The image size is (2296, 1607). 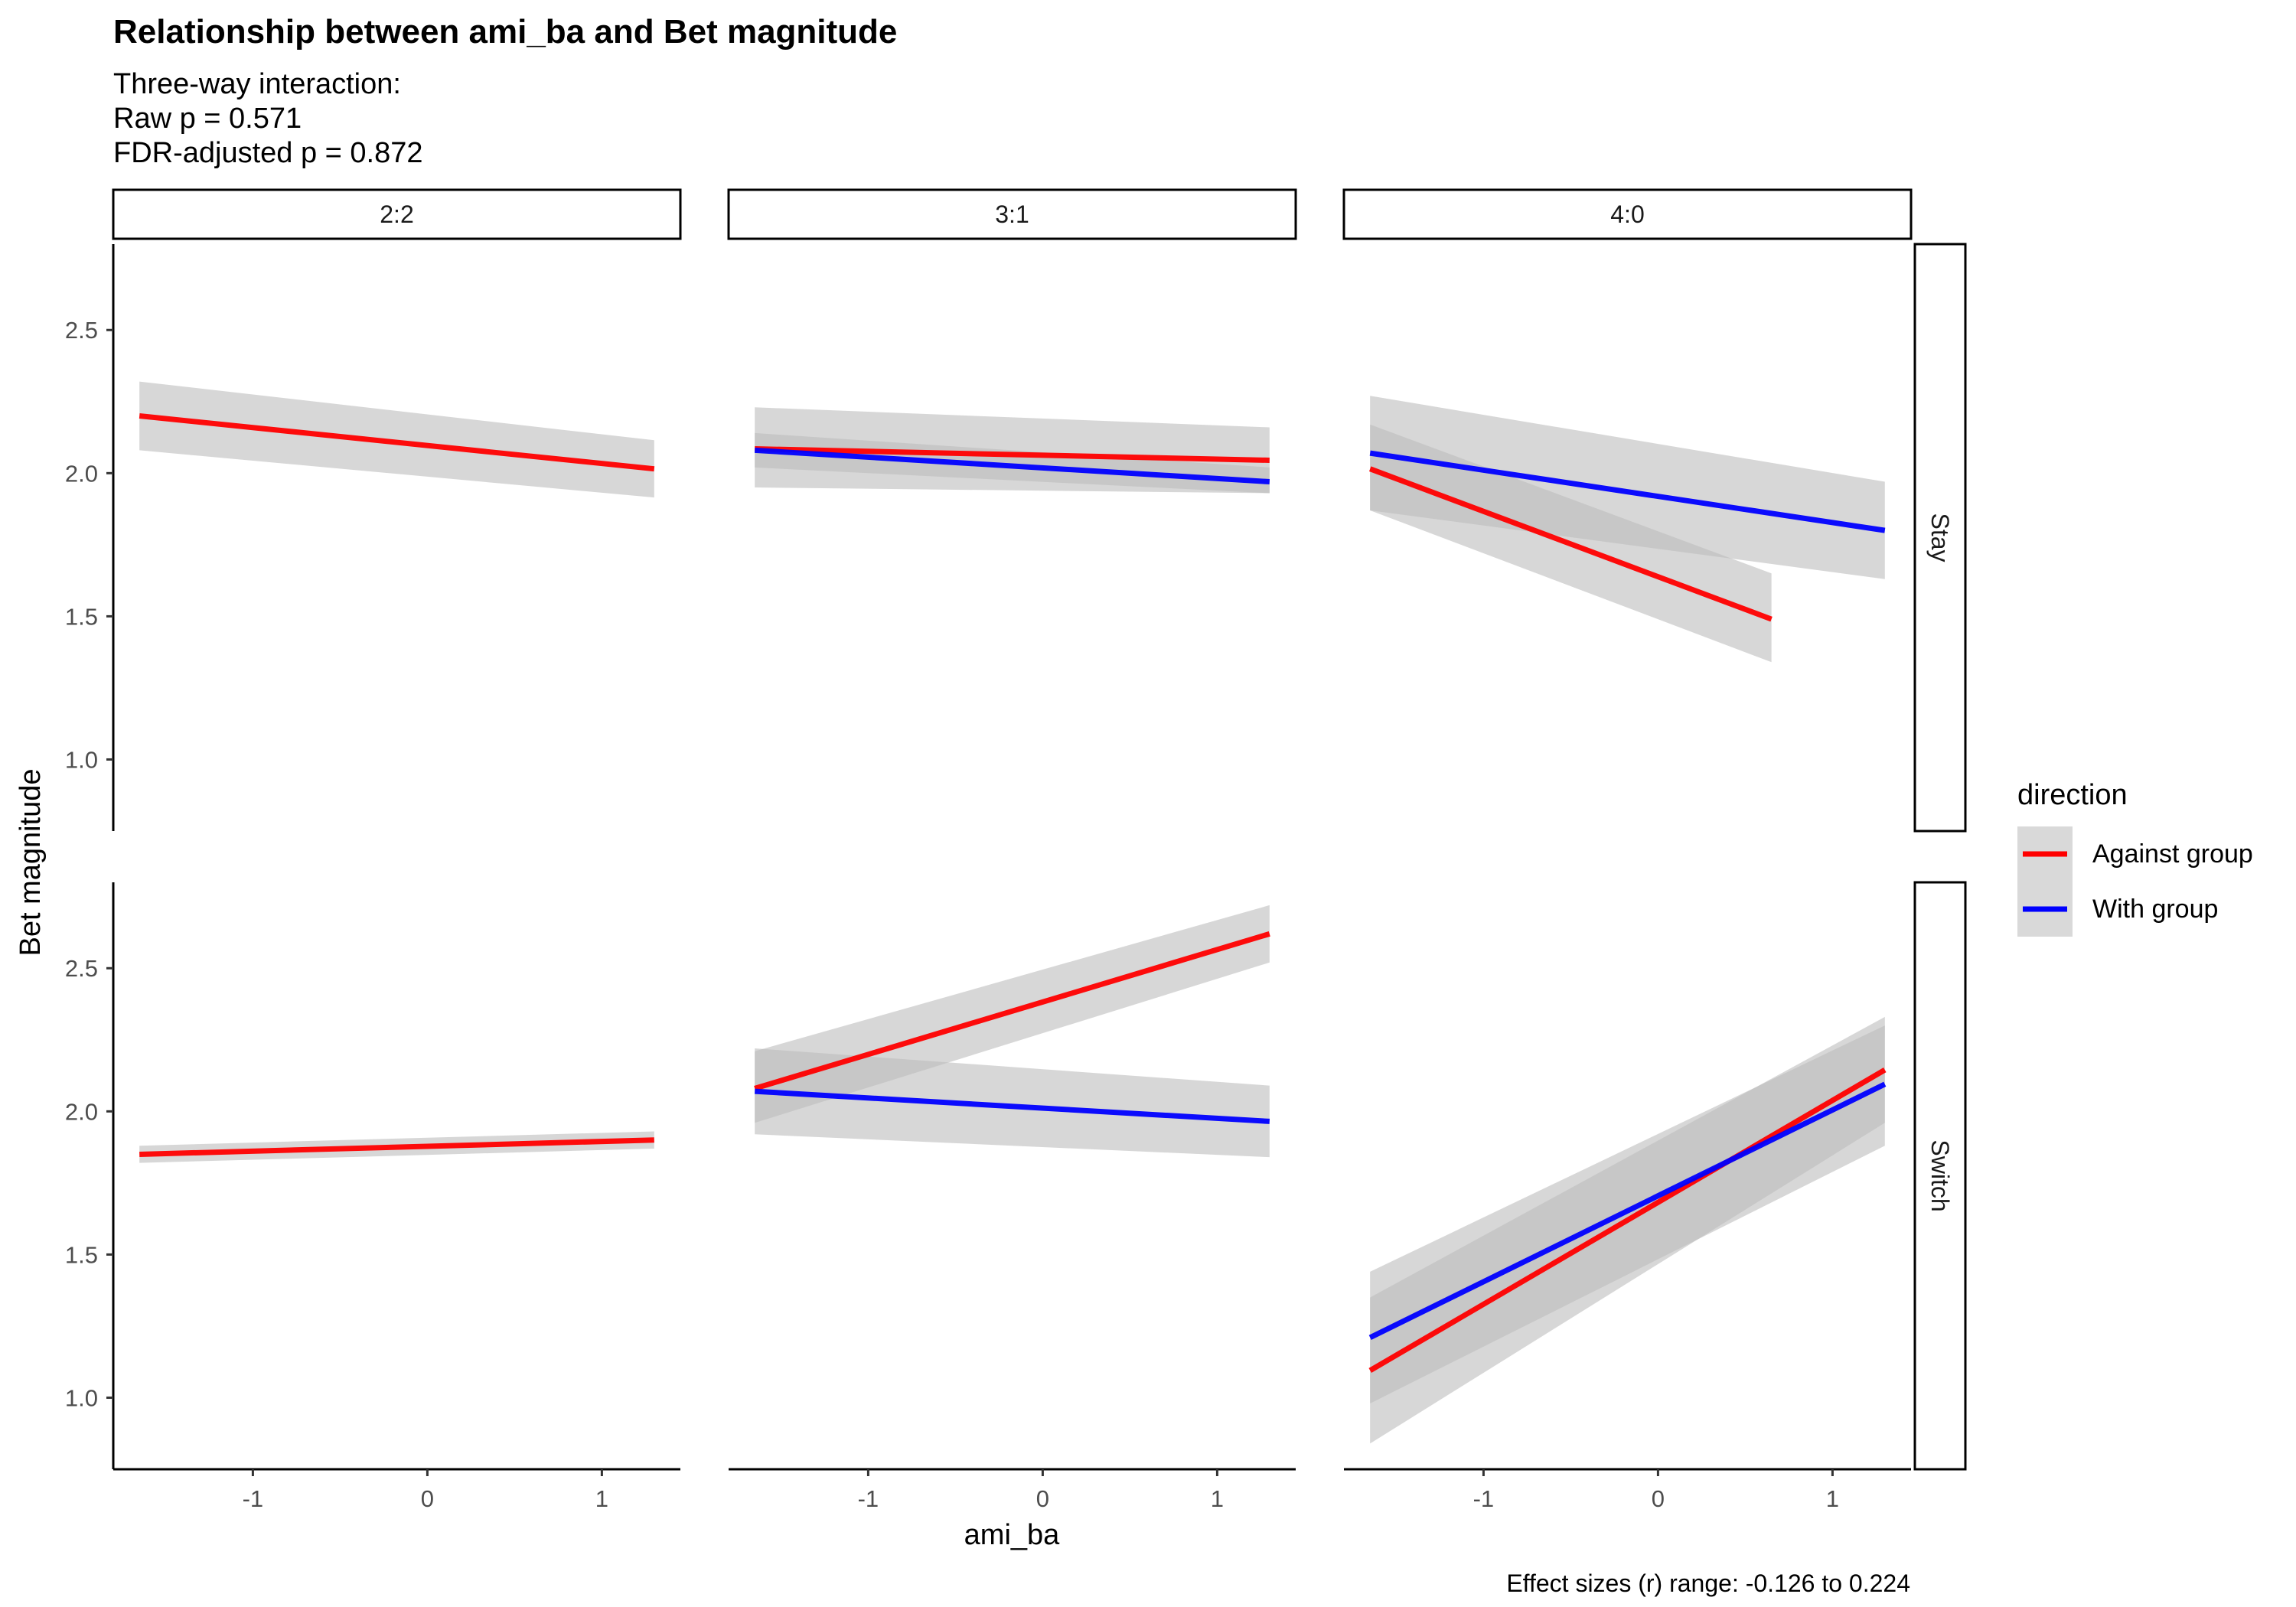 What do you see at coordinates (427, 1498) in the screenshot?
I see `x-tick-label-2-2-1: 0` at bounding box center [427, 1498].